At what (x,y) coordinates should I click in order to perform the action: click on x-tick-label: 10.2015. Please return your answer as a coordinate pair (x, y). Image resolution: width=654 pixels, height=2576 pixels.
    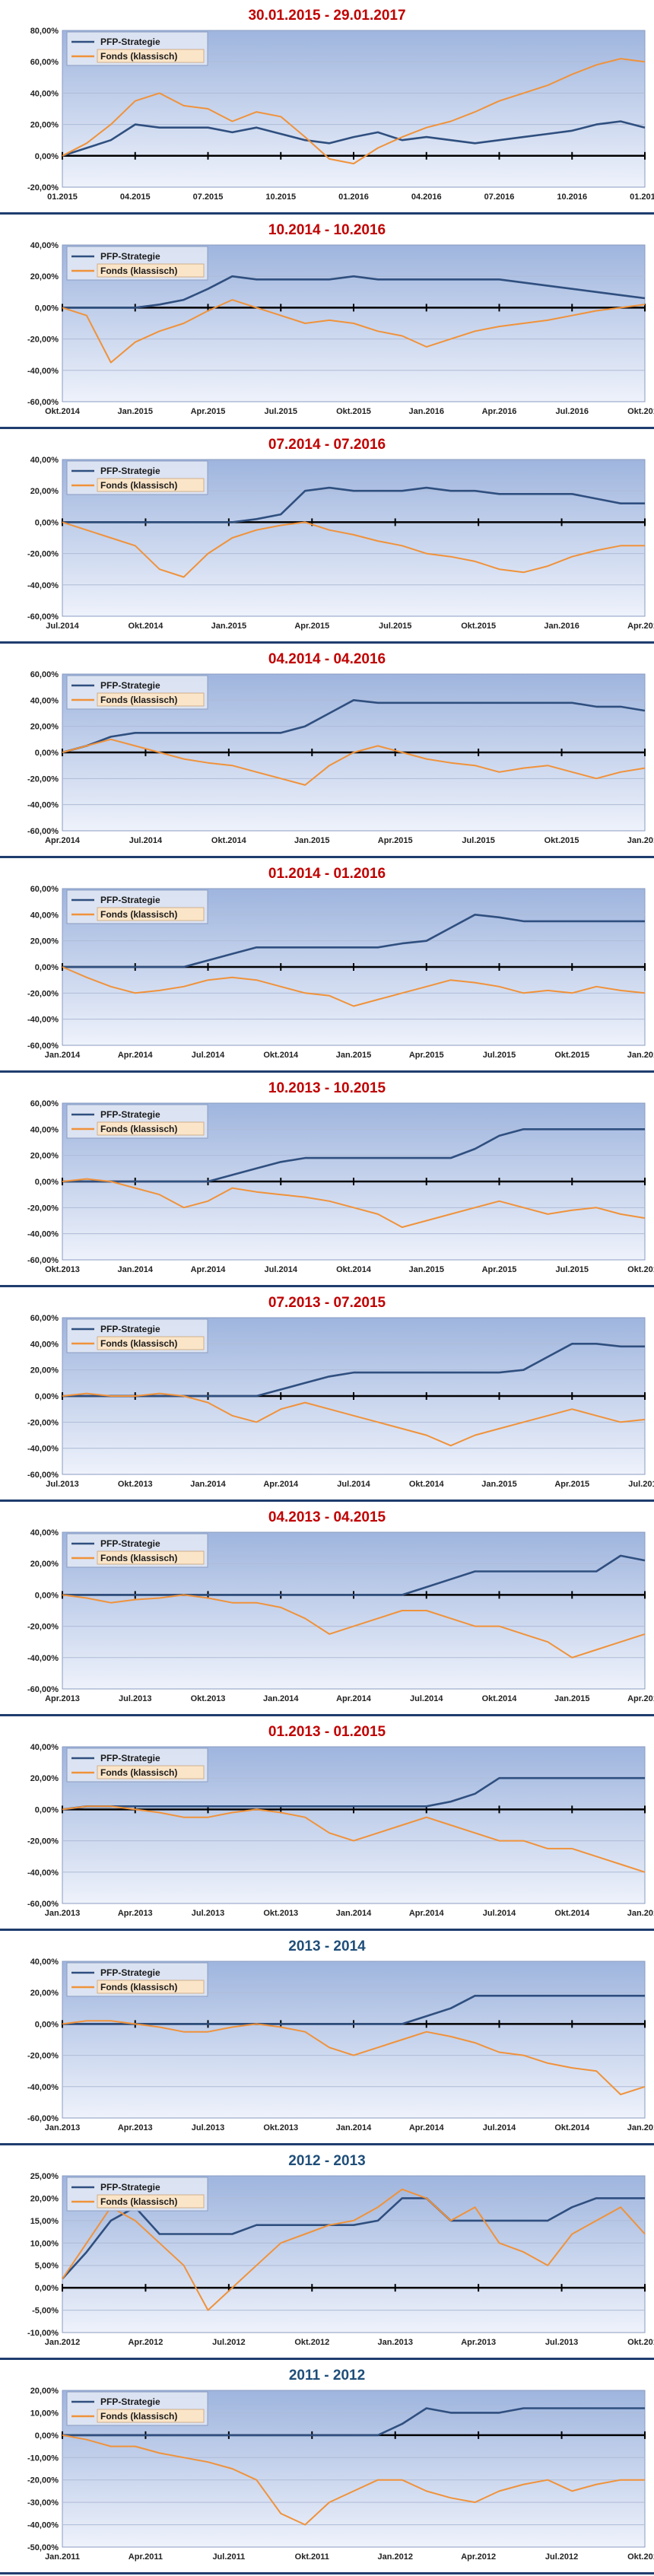
    Looking at the image, I should click on (280, 197).